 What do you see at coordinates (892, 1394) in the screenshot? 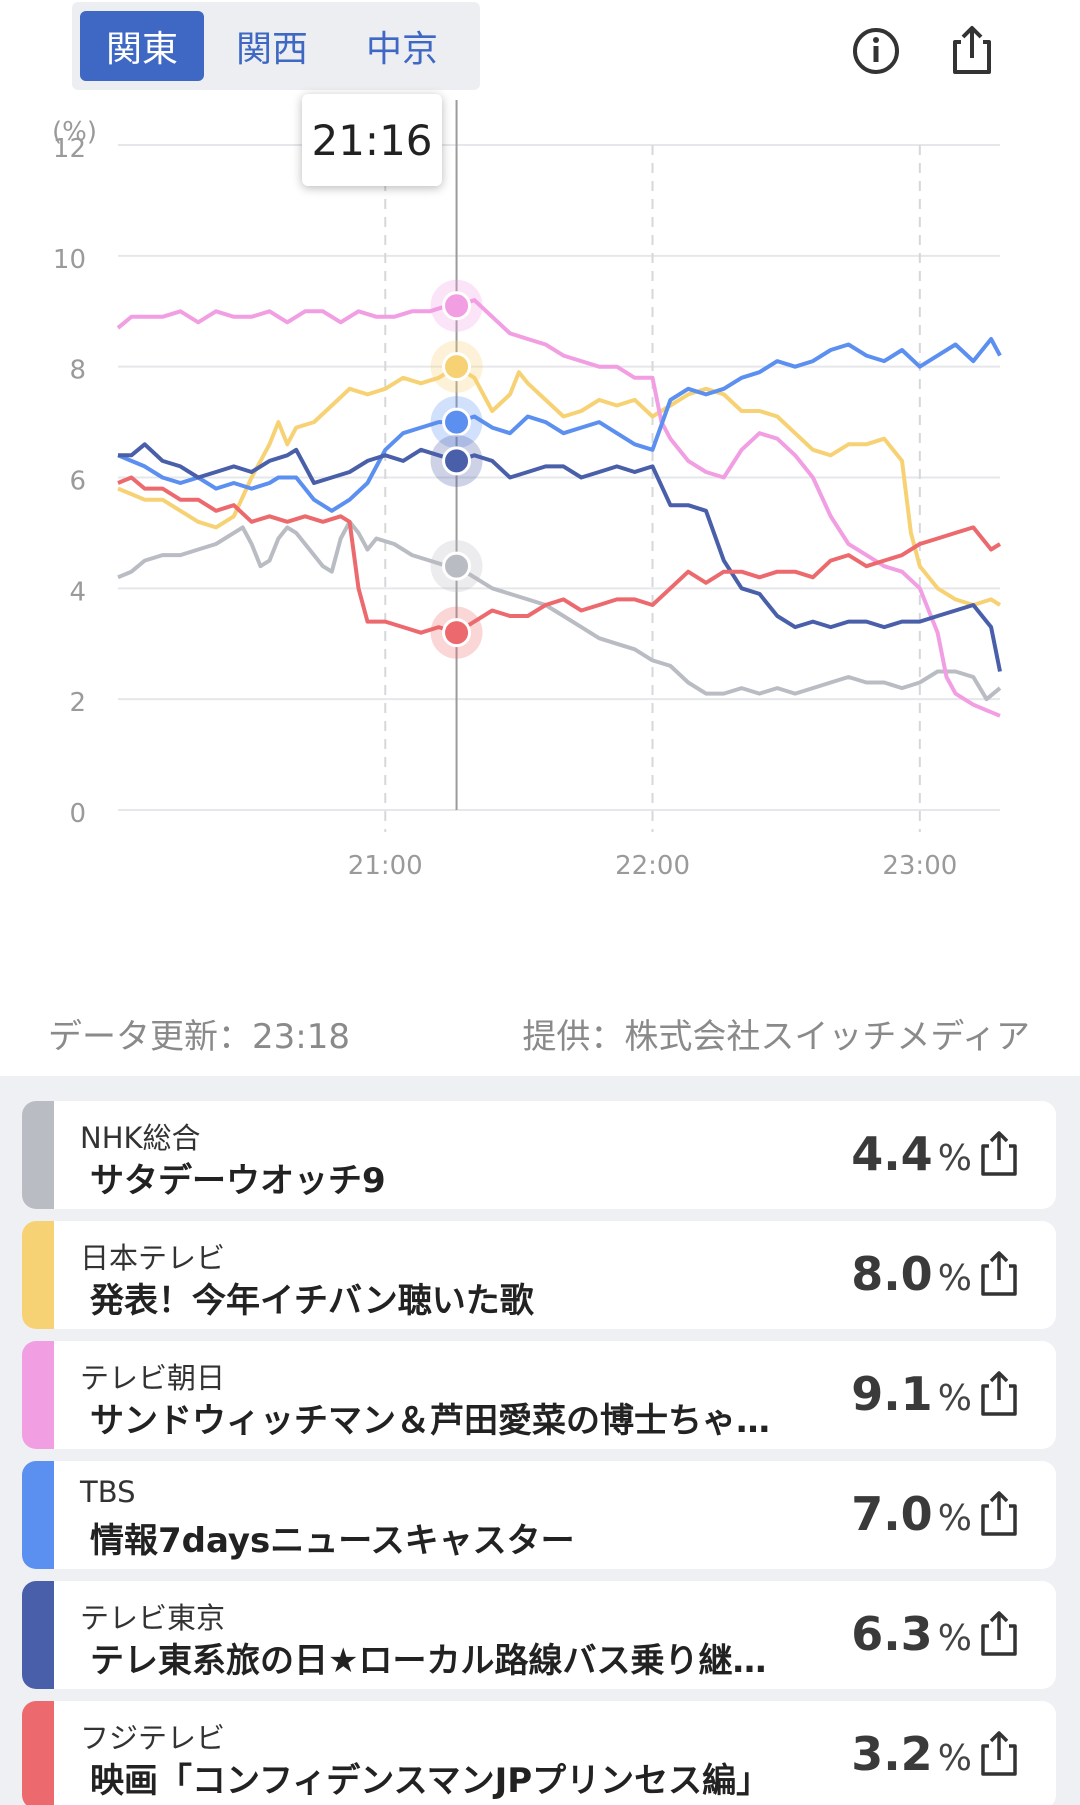
I see `rating-number: 9.1` at bounding box center [892, 1394].